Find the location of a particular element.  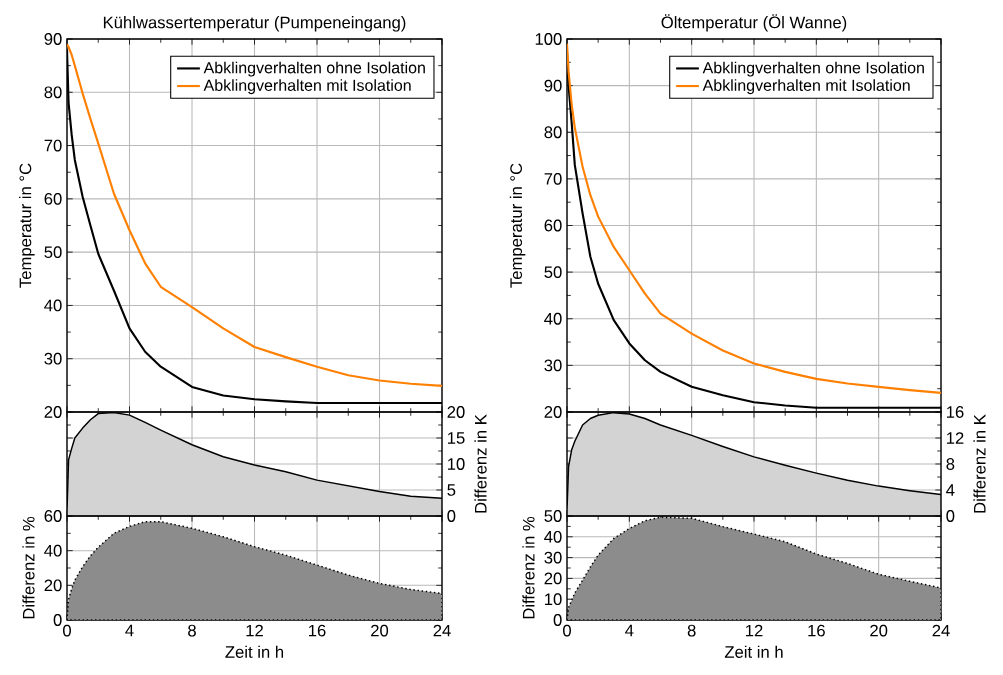

y-tick-label: 12 is located at coordinates (955, 438).